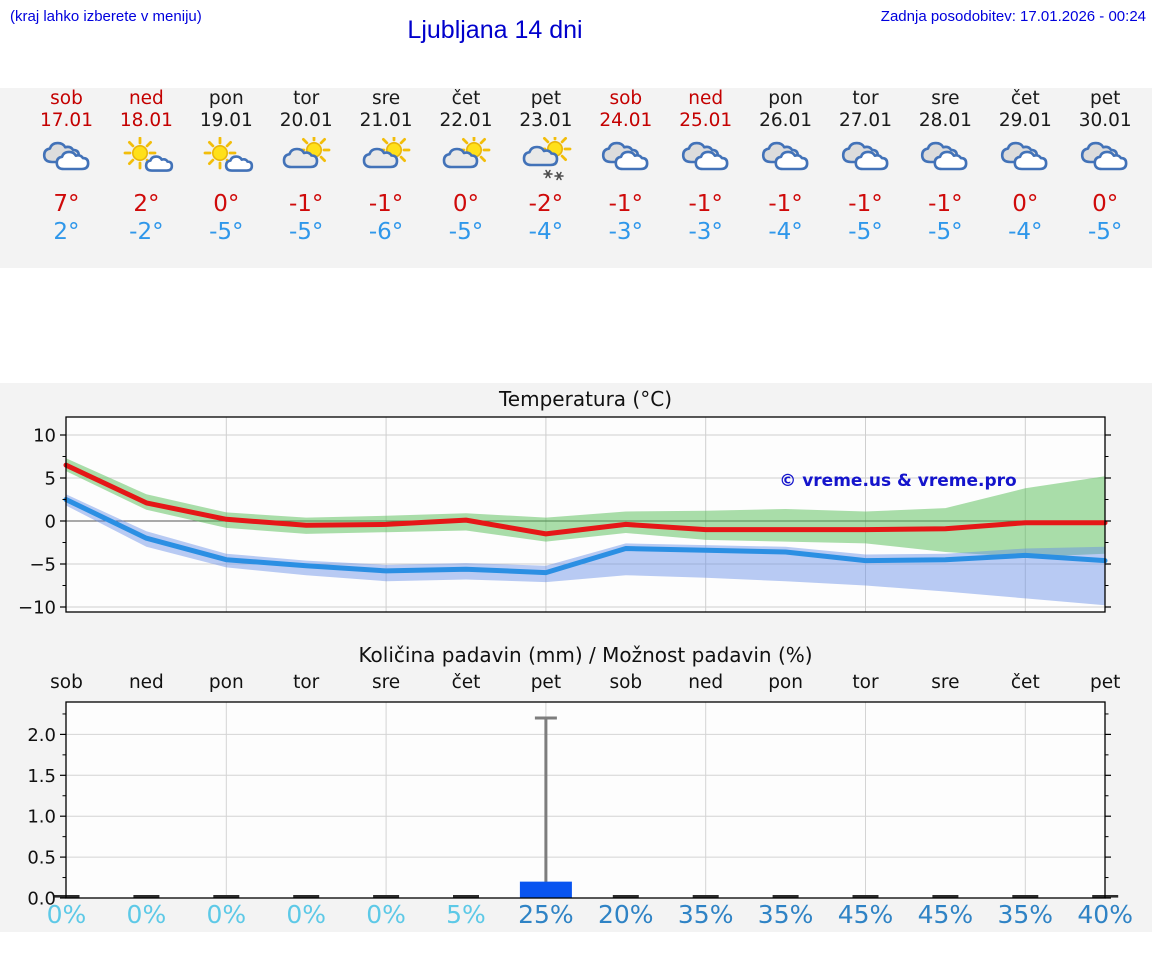  I want to click on day-date: 17.01, so click(66, 120).